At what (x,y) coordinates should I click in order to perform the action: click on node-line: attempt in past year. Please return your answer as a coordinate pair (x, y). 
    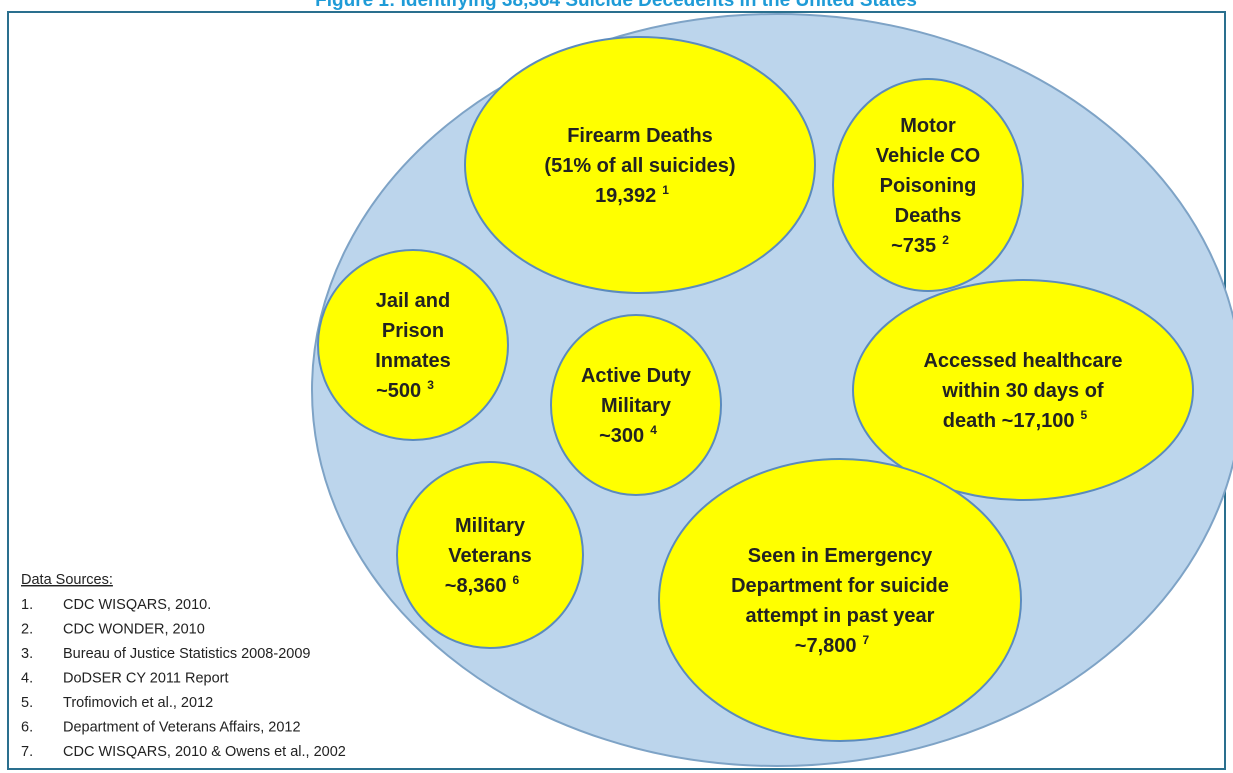
    Looking at the image, I should click on (840, 616).